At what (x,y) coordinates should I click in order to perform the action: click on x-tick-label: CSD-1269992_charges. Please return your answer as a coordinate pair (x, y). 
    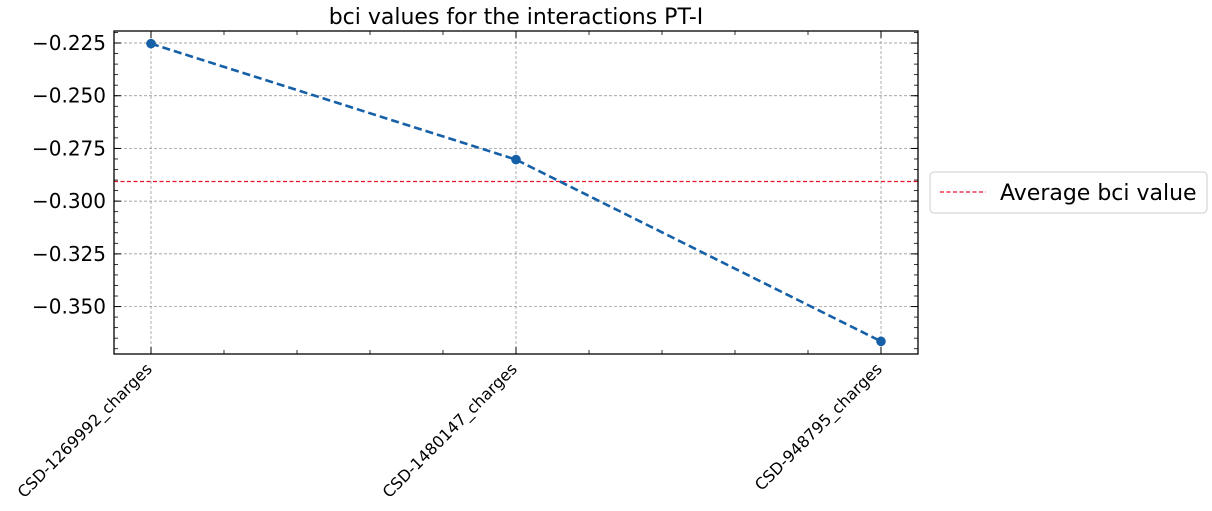
    Looking at the image, I should click on (85, 430).